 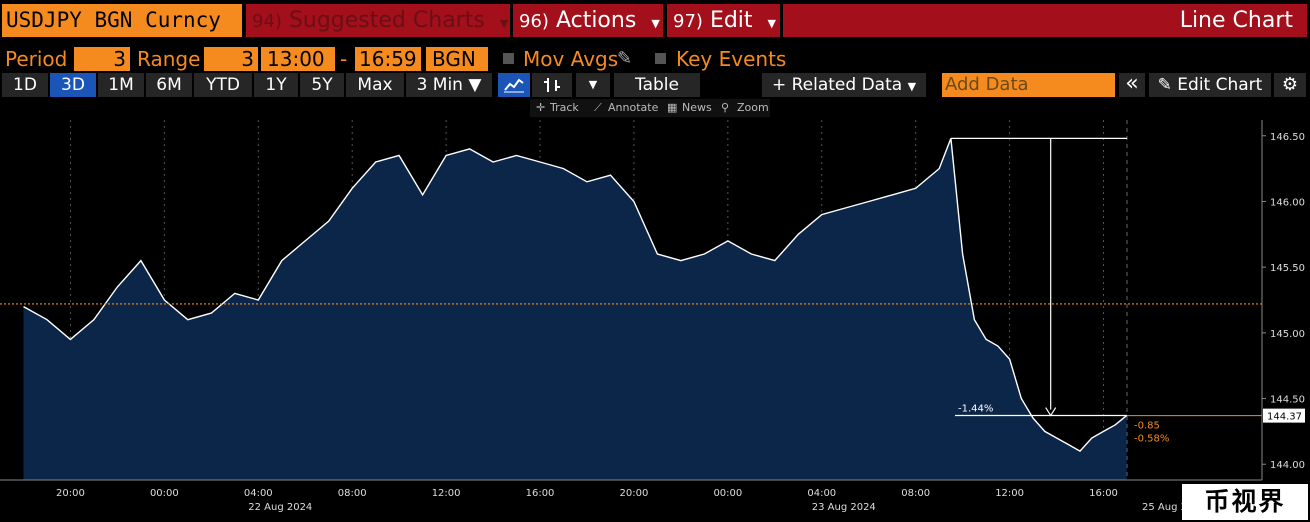 I want to click on related-data-dropdown: + Related Data ▼, so click(x=844, y=85).